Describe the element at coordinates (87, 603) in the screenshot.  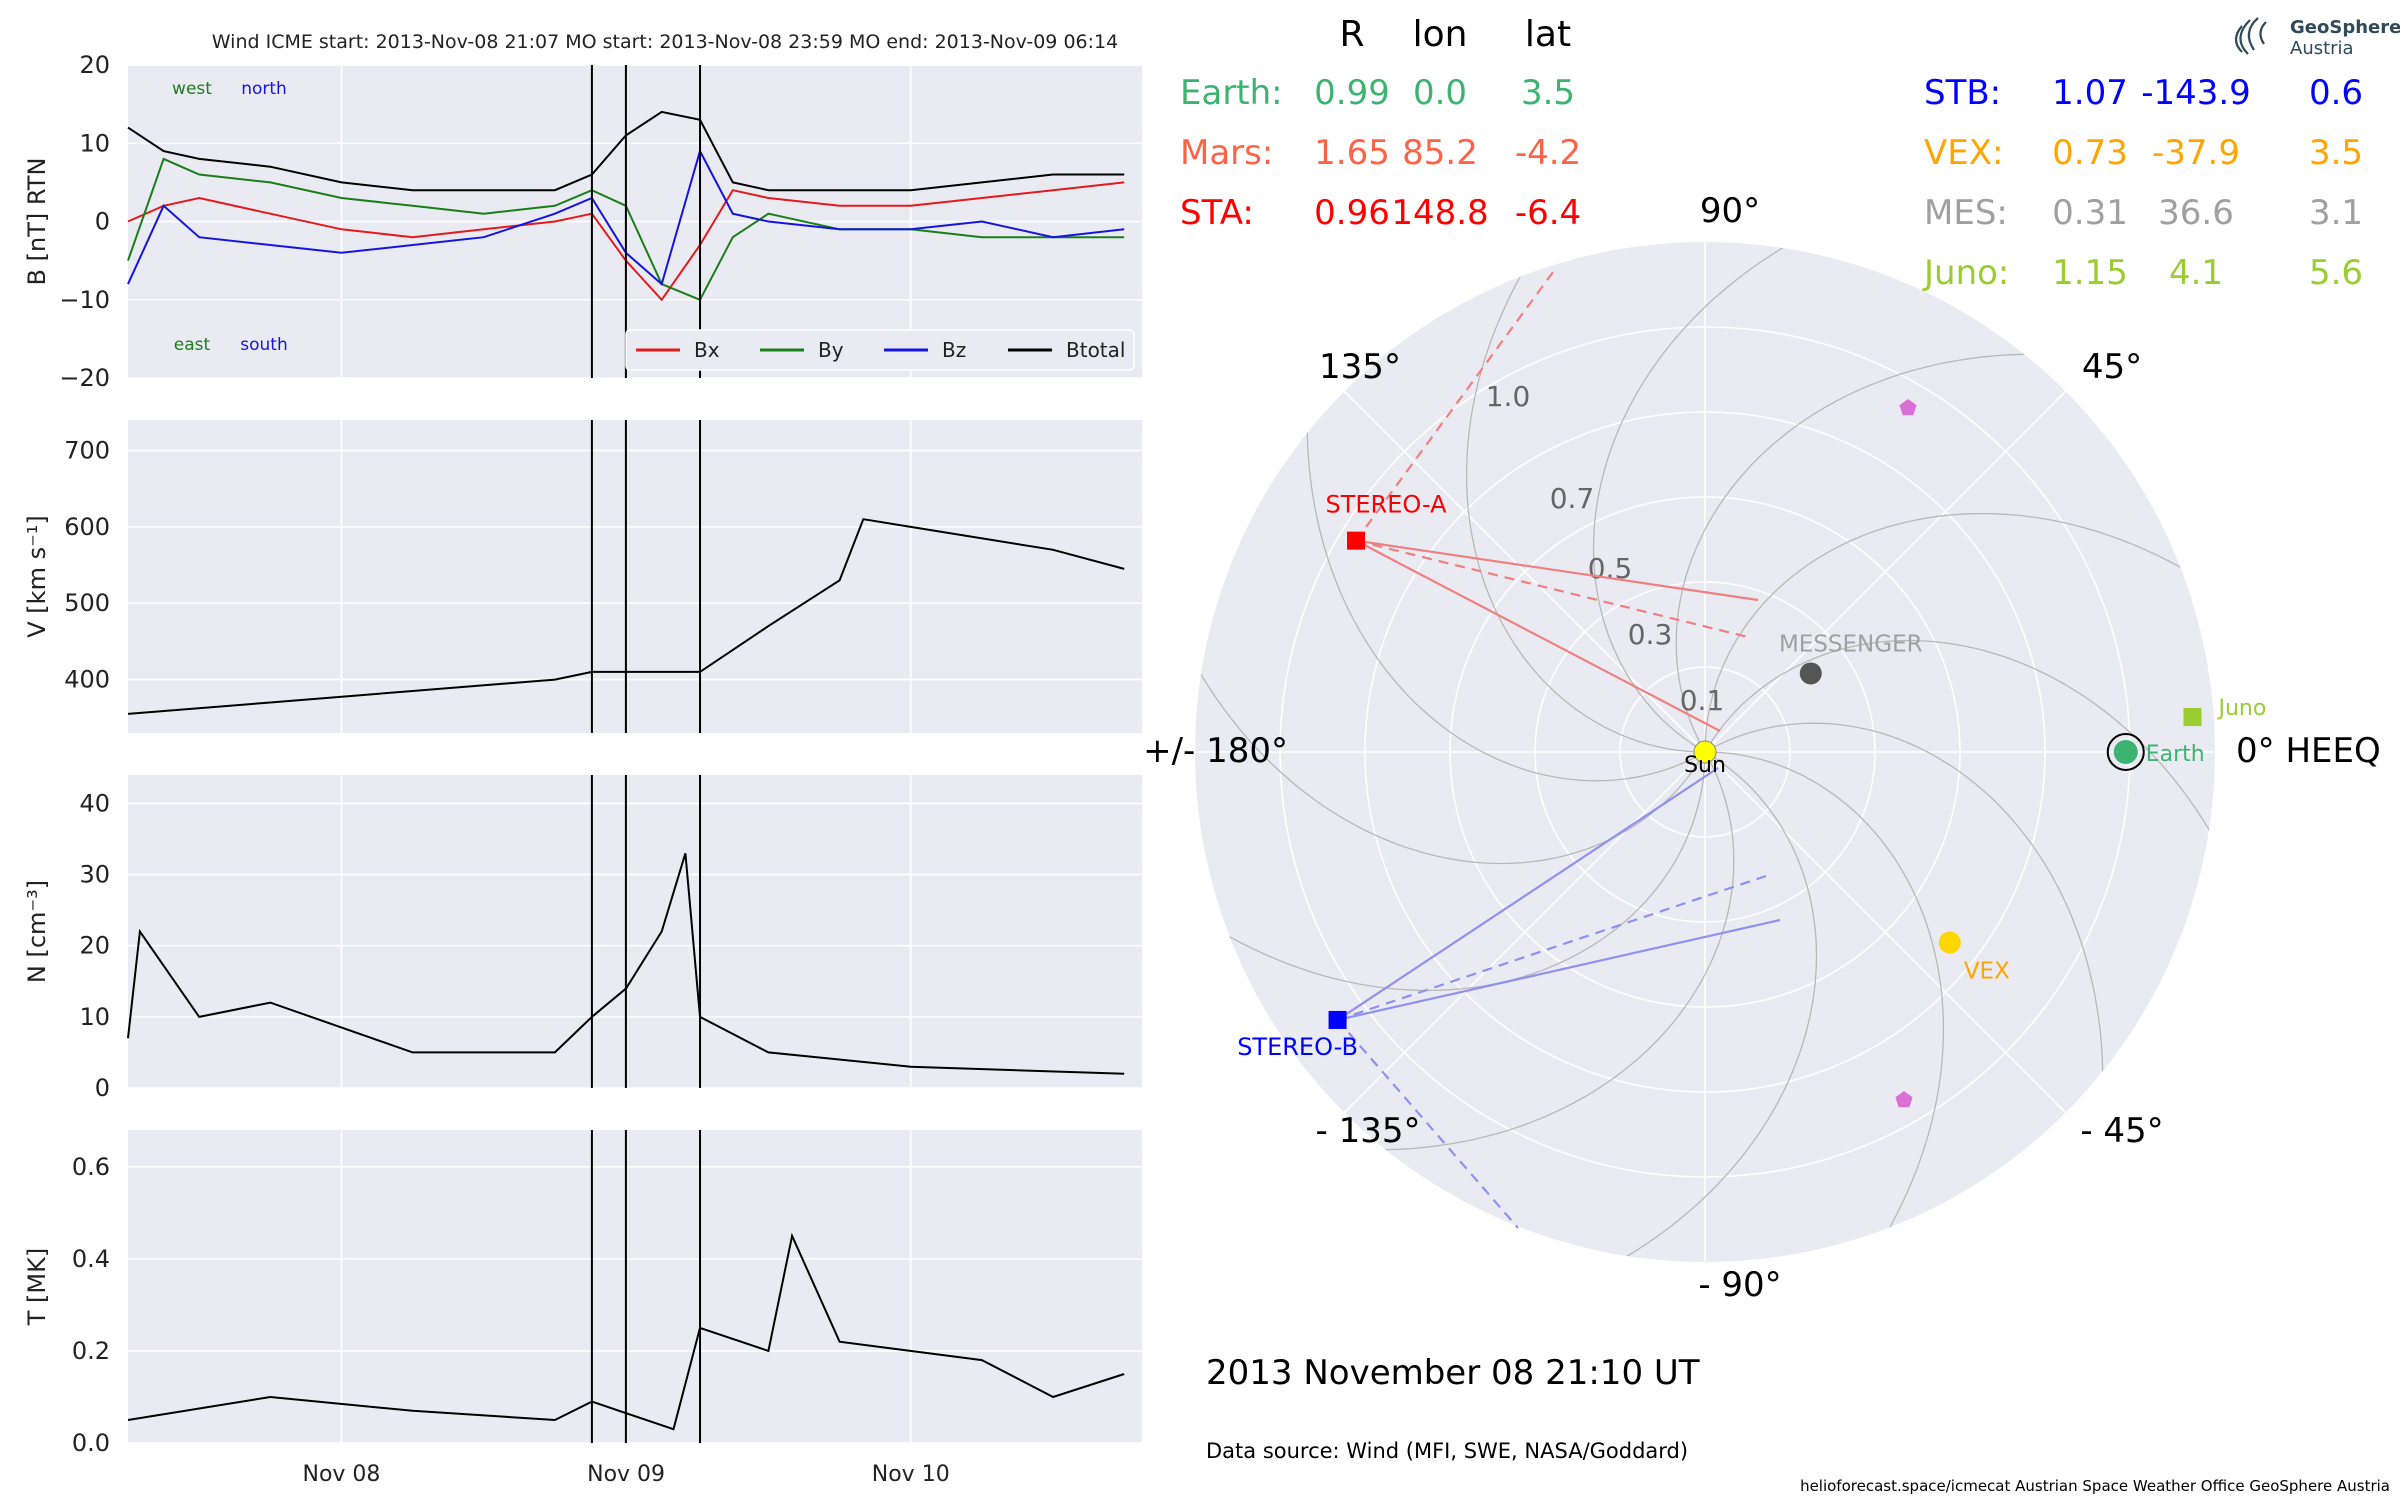
I see `y-tick-label: 500` at that location.